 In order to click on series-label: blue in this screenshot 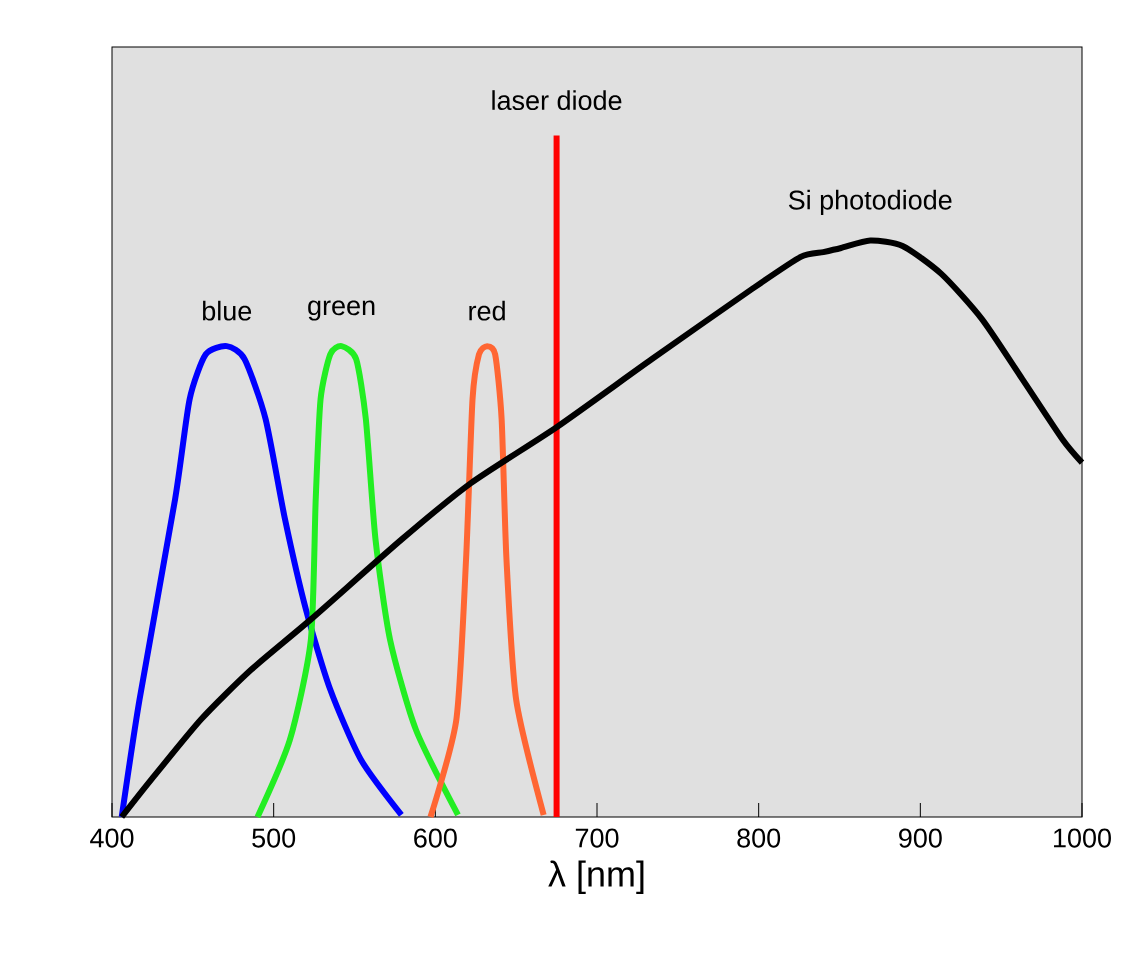, I will do `click(227, 310)`.